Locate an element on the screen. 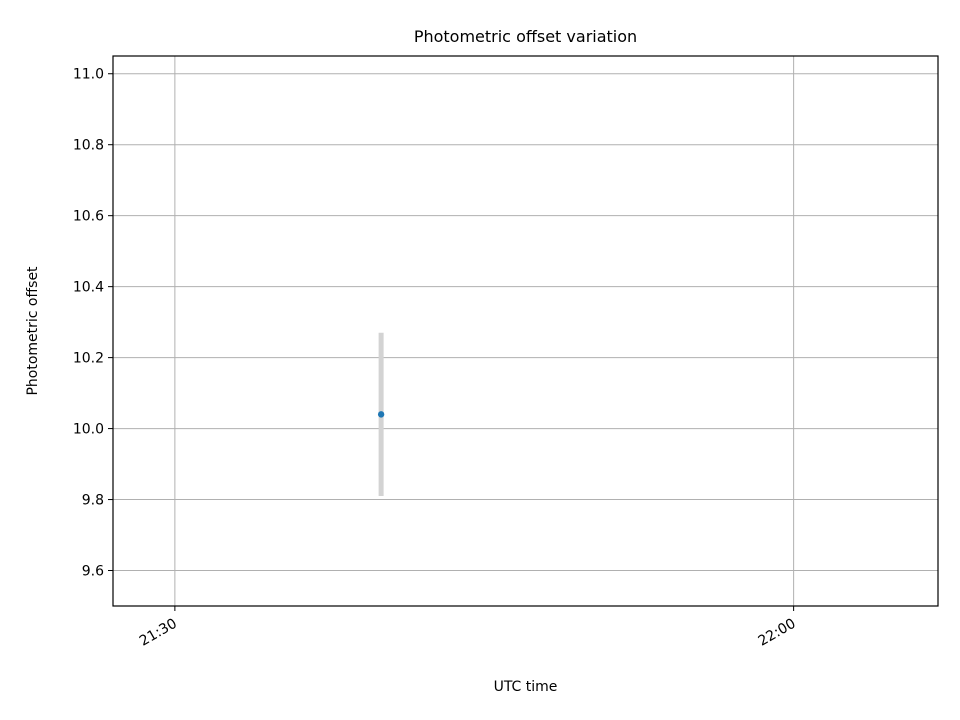  x-axis-label: UTC time is located at coordinates (526, 687).